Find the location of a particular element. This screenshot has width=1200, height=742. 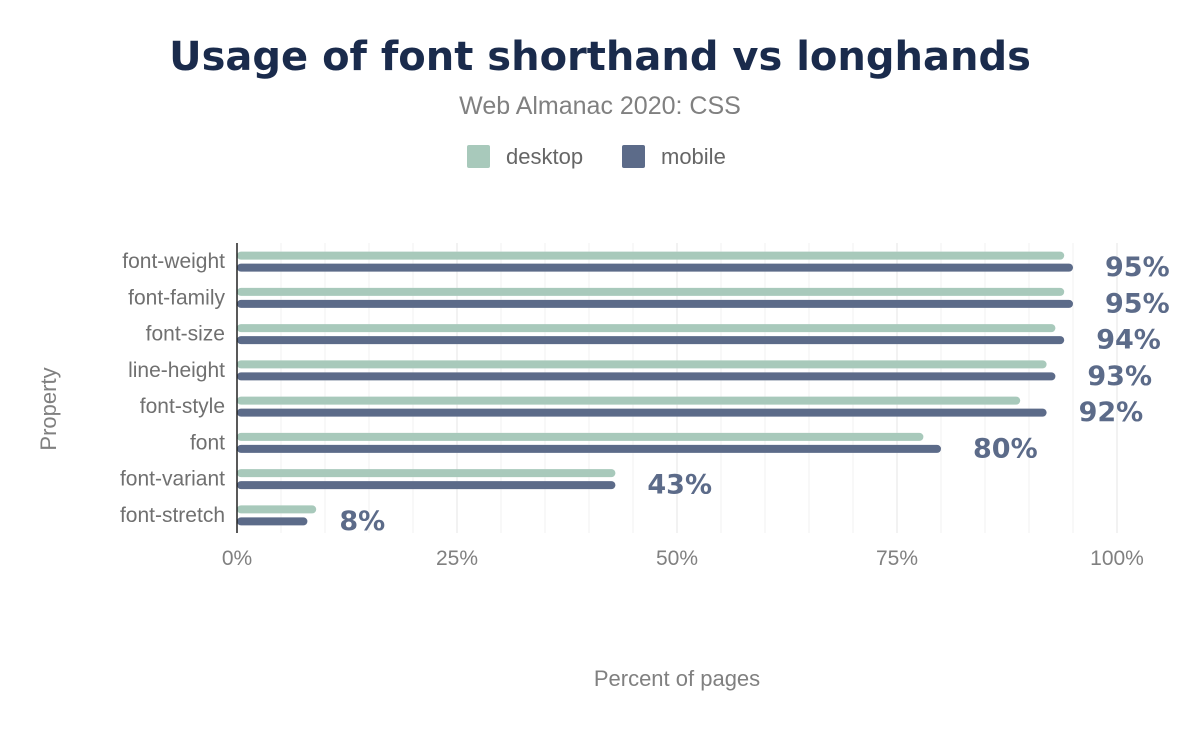

data-label-font-stretch: 8% is located at coordinates (362, 521).